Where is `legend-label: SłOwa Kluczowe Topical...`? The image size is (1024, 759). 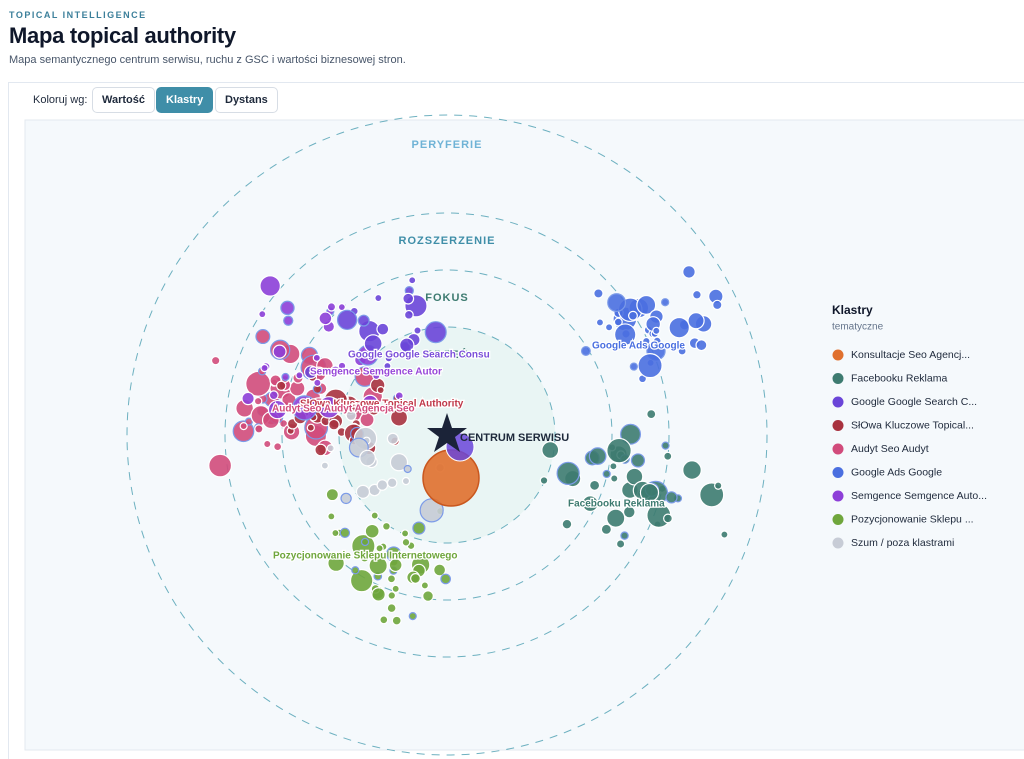 legend-label: SłOwa Kluczowe Topical... is located at coordinates (912, 425).